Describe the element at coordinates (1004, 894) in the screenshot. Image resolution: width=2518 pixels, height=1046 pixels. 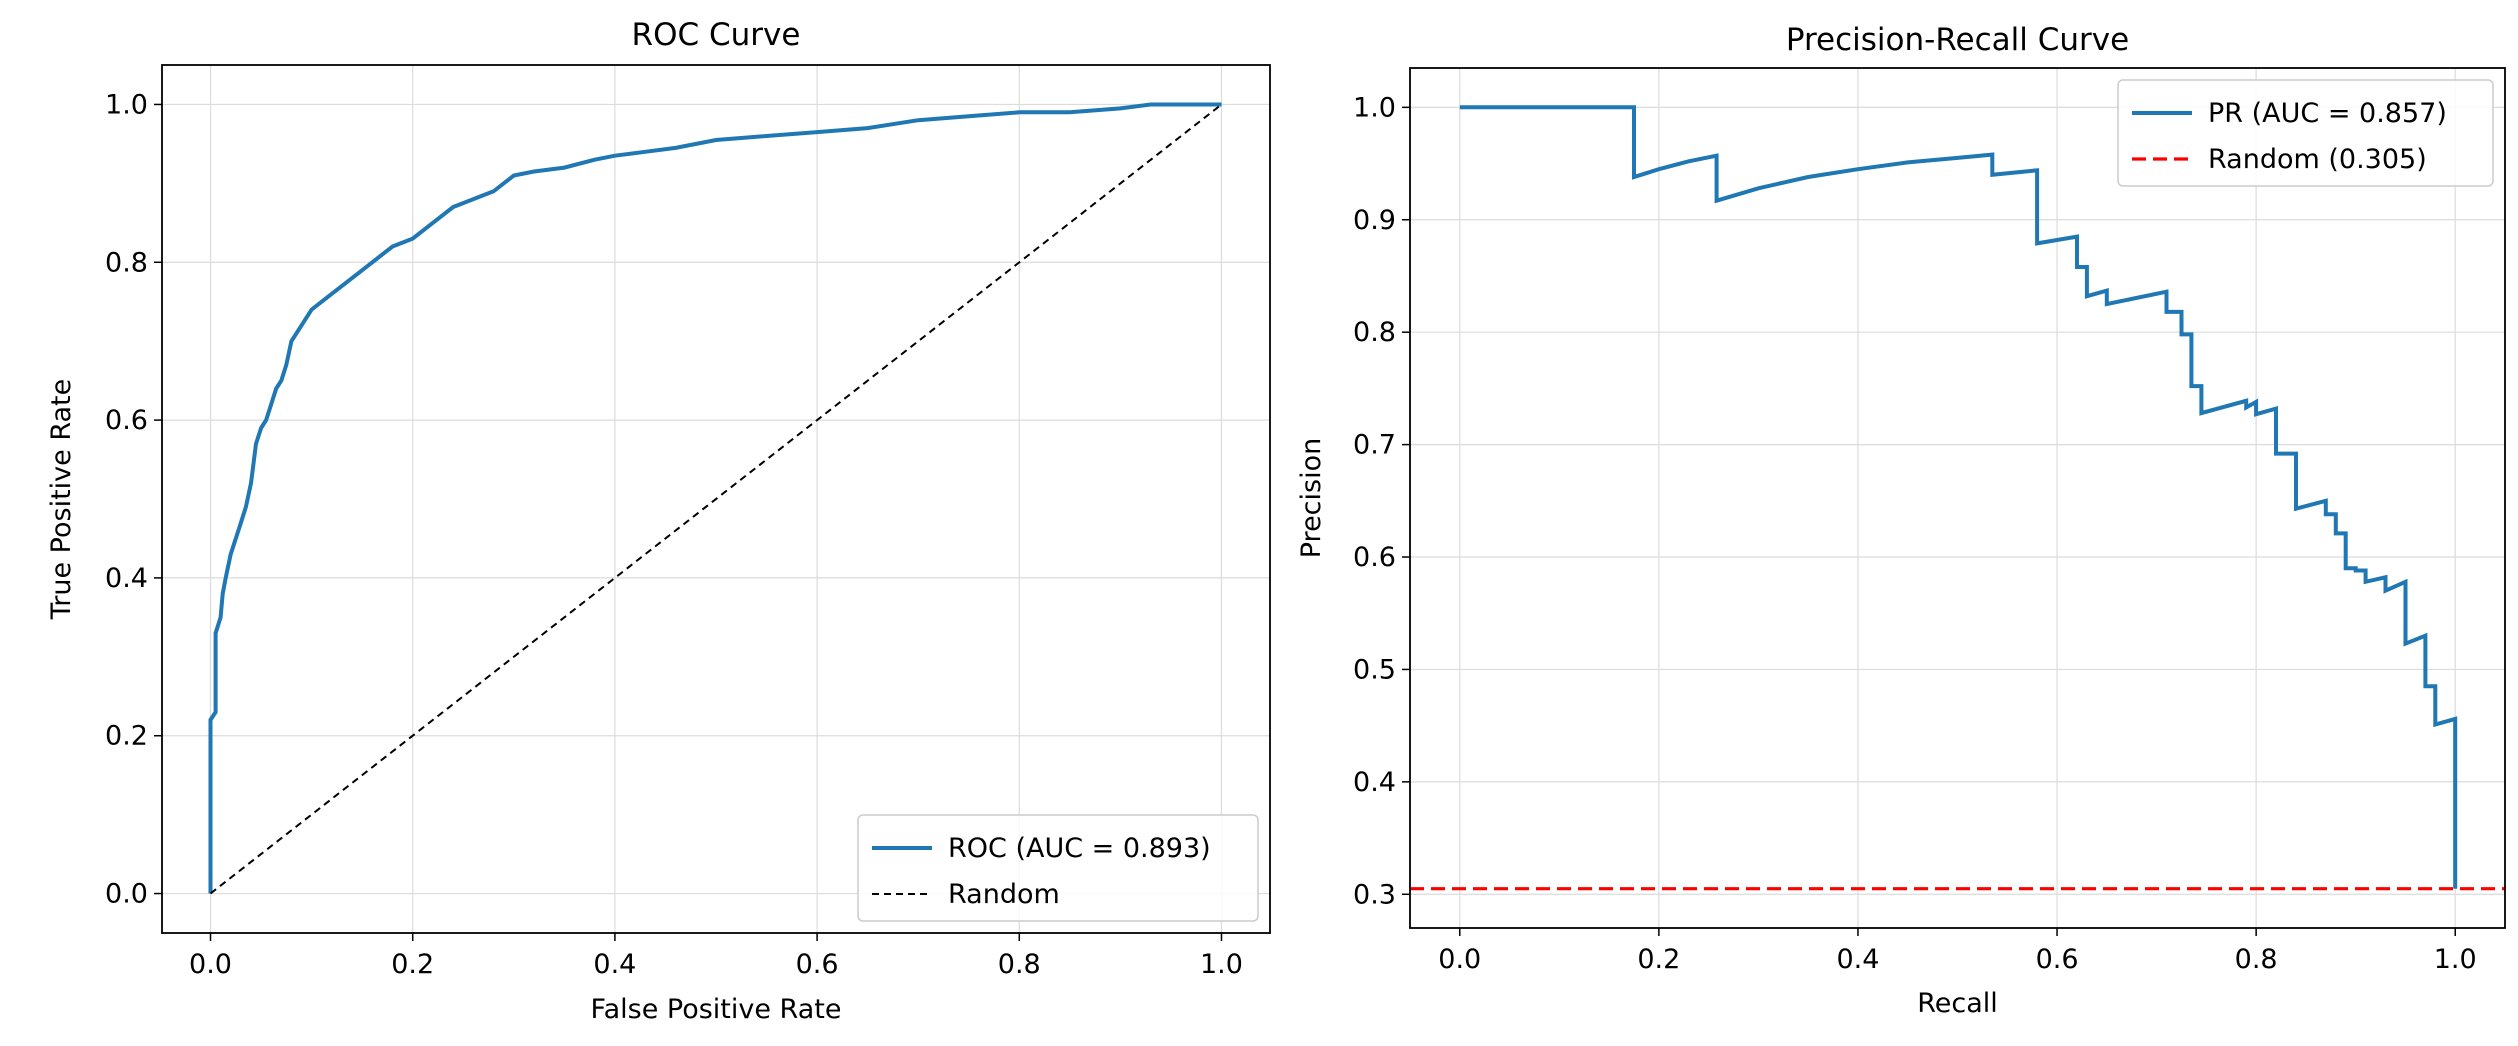
I see `legend-label: Random` at that location.